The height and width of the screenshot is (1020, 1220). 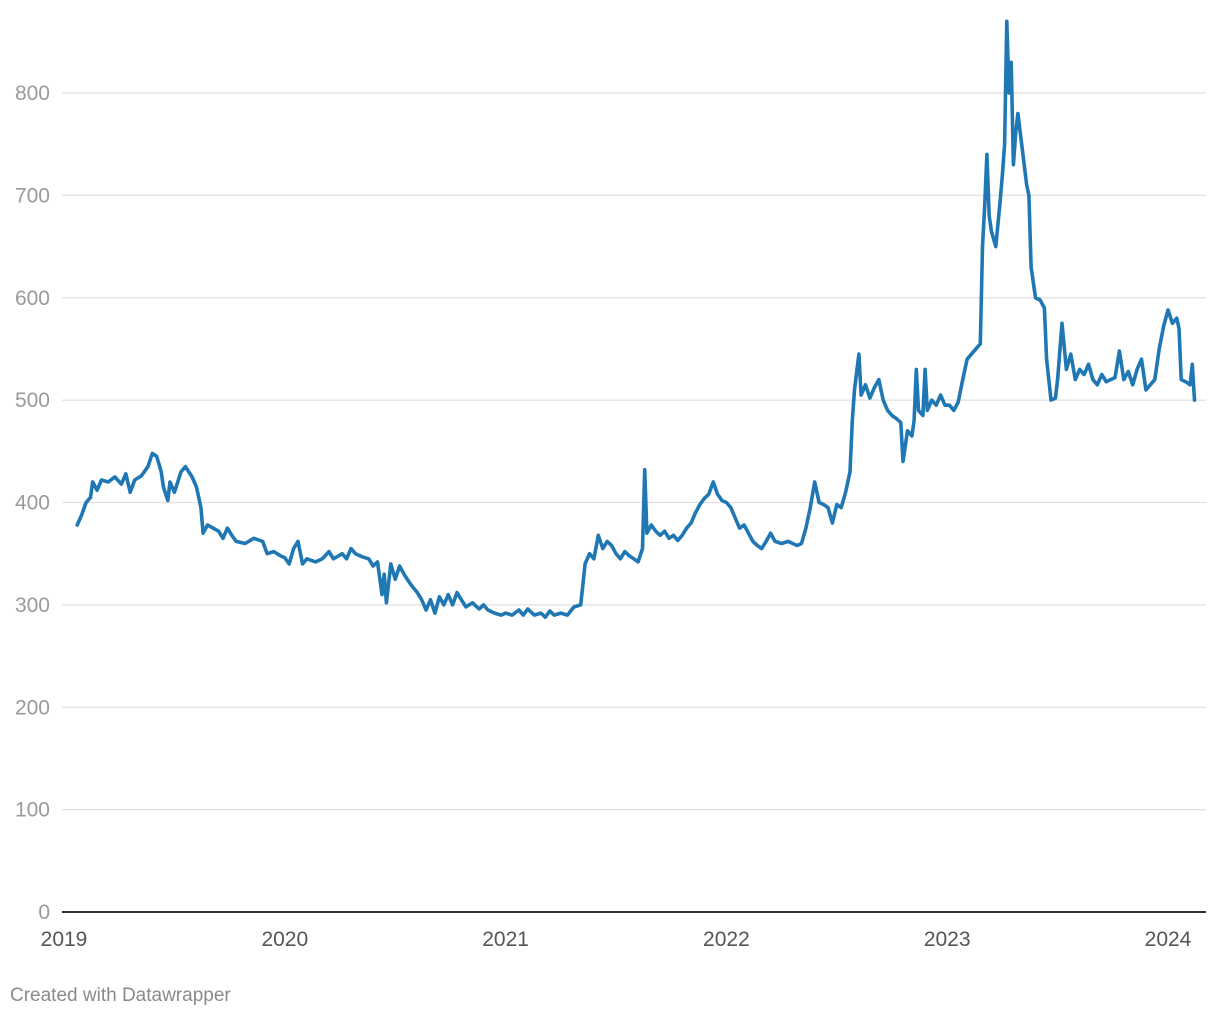 What do you see at coordinates (726, 939) in the screenshot?
I see `x-tick-label: 2022` at bounding box center [726, 939].